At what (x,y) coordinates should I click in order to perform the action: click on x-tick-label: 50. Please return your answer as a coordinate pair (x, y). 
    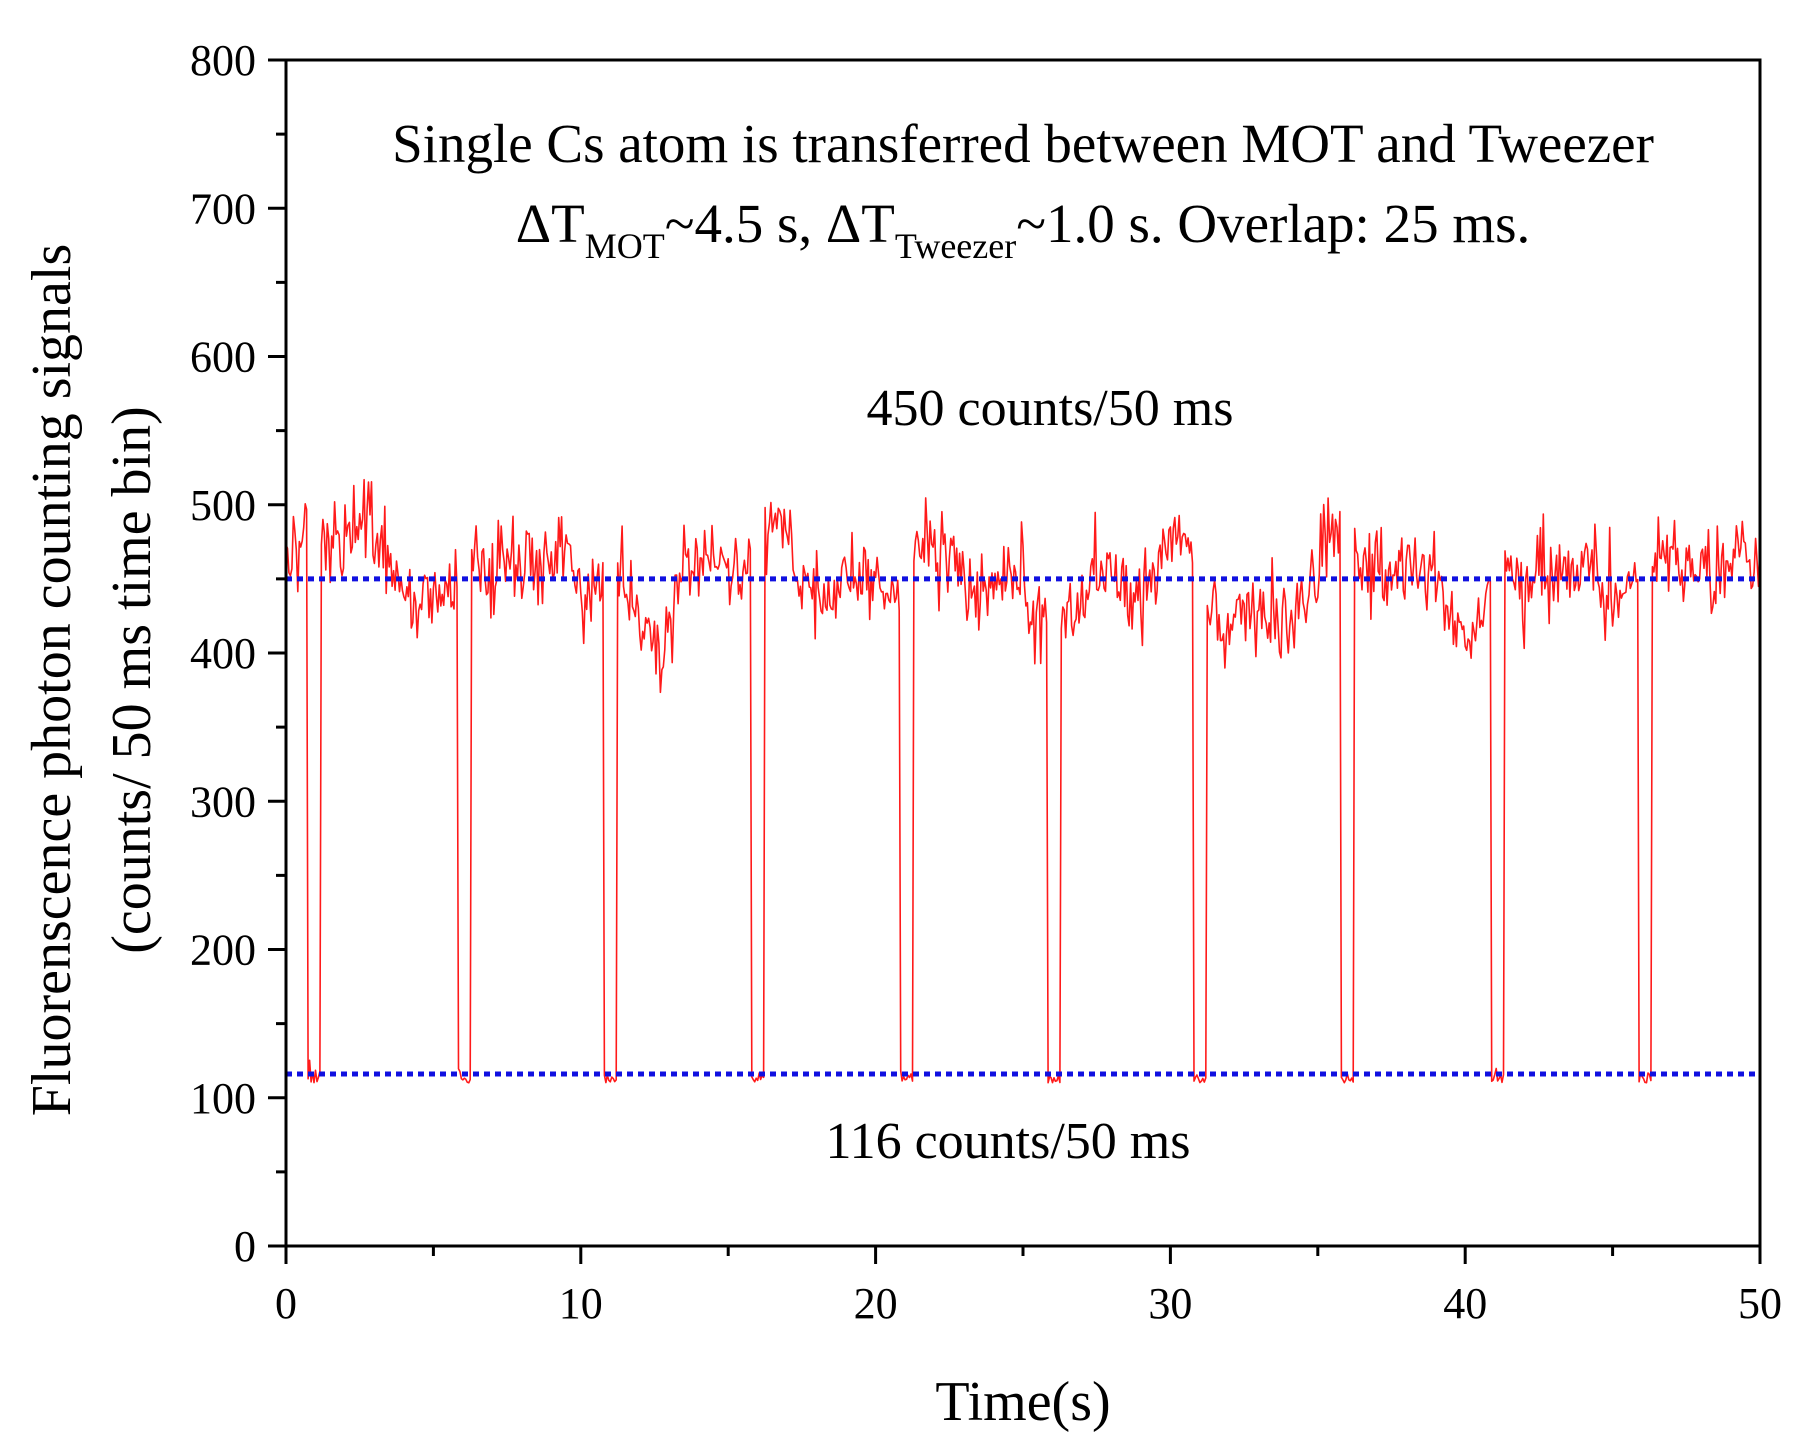
    Looking at the image, I should click on (1760, 1303).